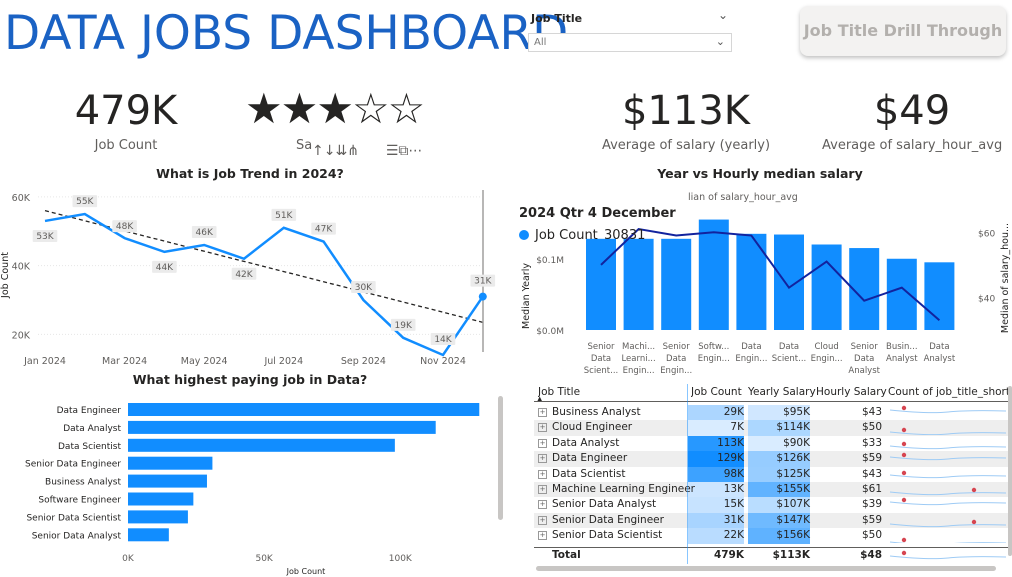 This screenshot has height=577, width=1012. I want to click on table-row: + Senior Data Scientist 22K $156K $50, so click(773, 536).